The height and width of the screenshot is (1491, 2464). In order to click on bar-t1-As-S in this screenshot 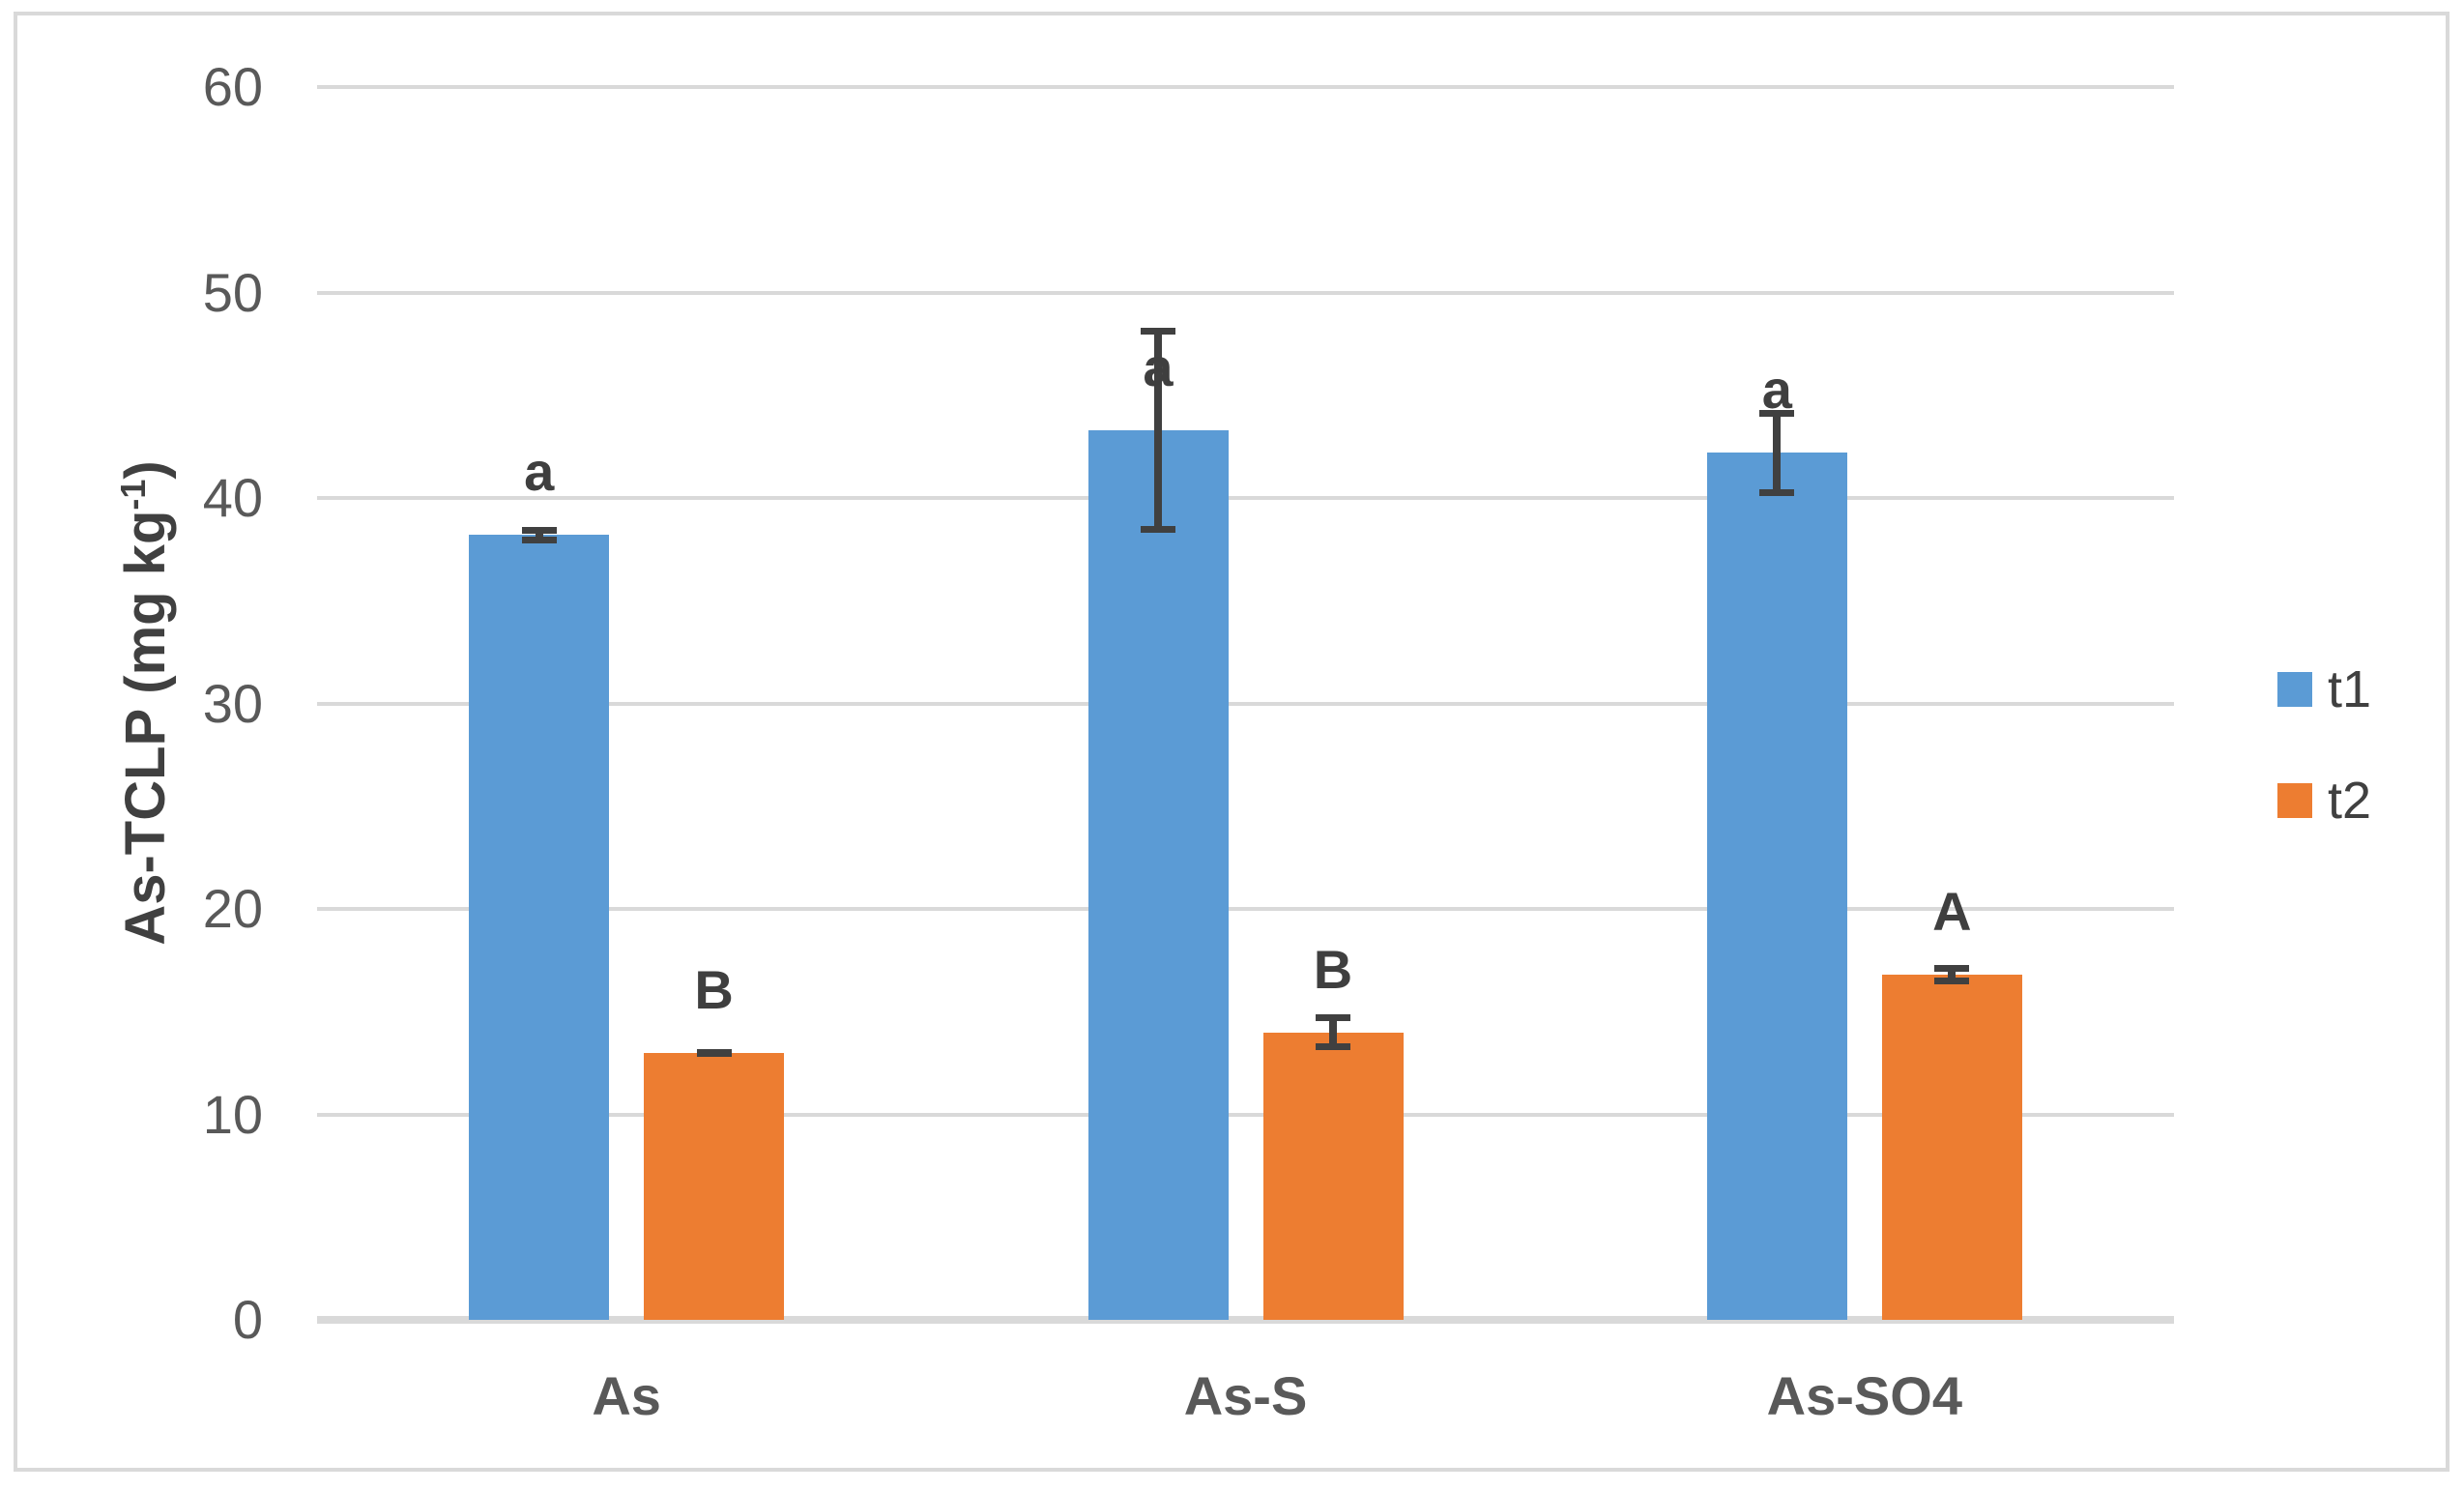, I will do `click(1158, 874)`.